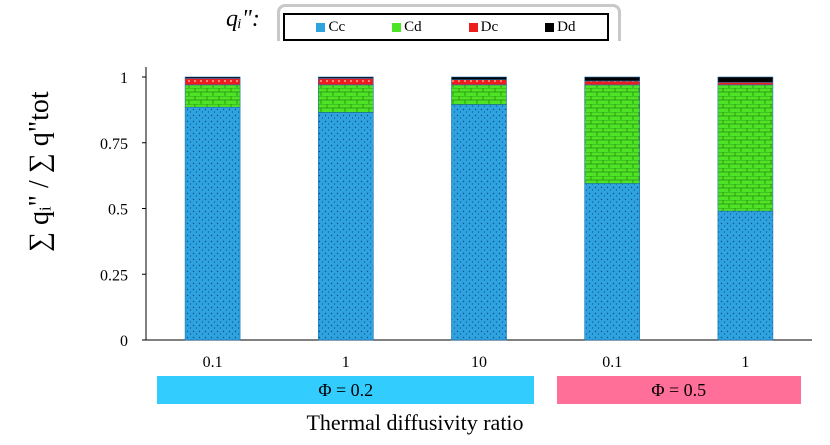  I want to click on legend-shadow, so click(449, 22).